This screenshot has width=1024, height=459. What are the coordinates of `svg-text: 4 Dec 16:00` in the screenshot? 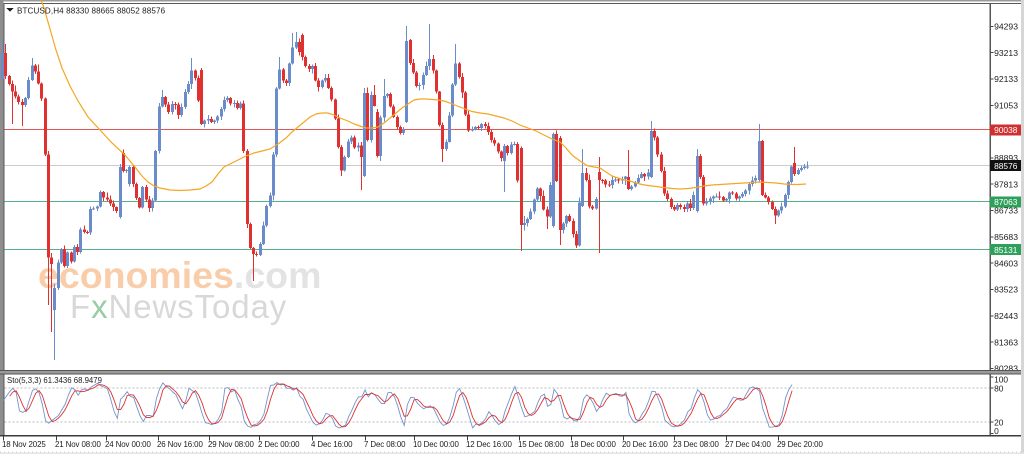 It's located at (332, 444).